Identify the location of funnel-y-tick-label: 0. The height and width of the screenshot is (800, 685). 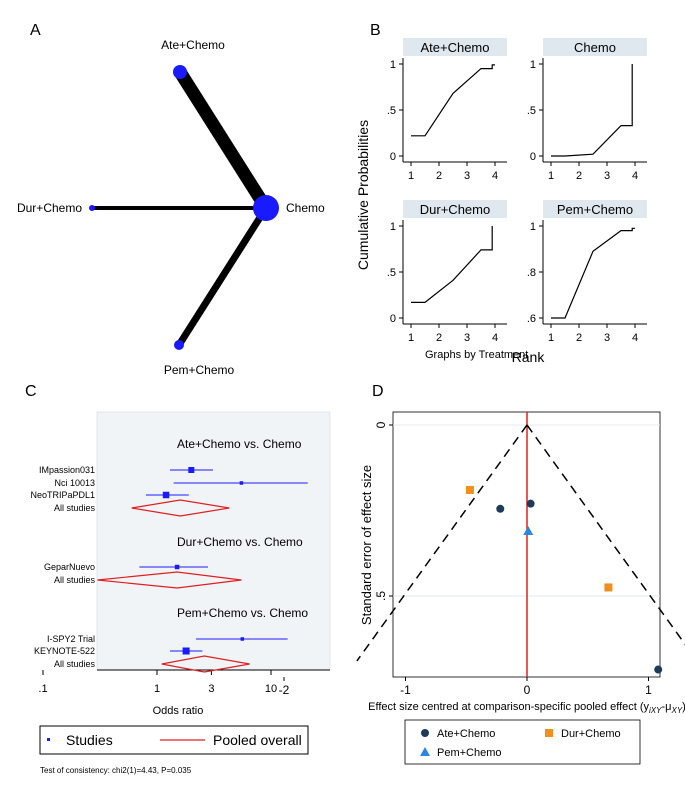
(381, 424).